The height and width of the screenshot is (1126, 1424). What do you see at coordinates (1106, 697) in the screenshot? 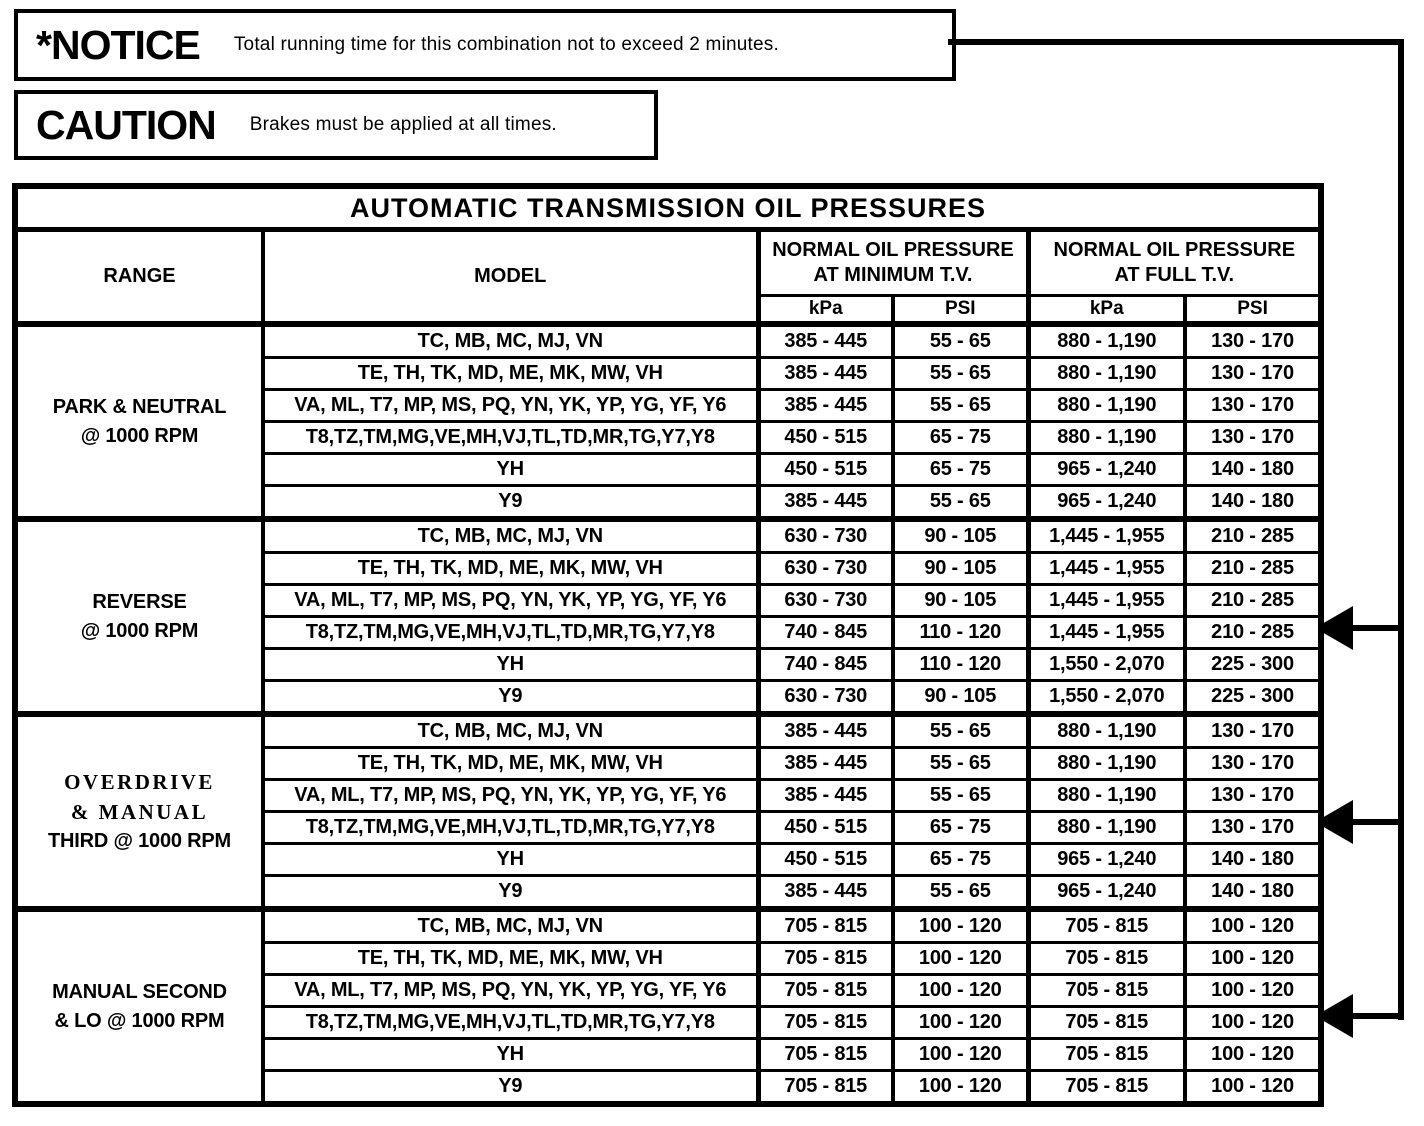
I see `full-kpa-cell: 1,550 - 2,070` at bounding box center [1106, 697].